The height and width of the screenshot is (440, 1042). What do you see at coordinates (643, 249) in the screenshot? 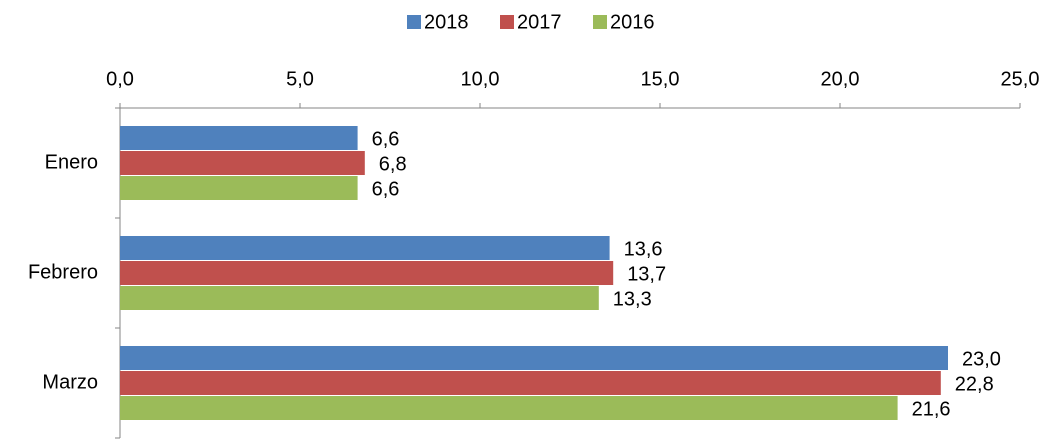
I see `value-label: 13,6` at bounding box center [643, 249].